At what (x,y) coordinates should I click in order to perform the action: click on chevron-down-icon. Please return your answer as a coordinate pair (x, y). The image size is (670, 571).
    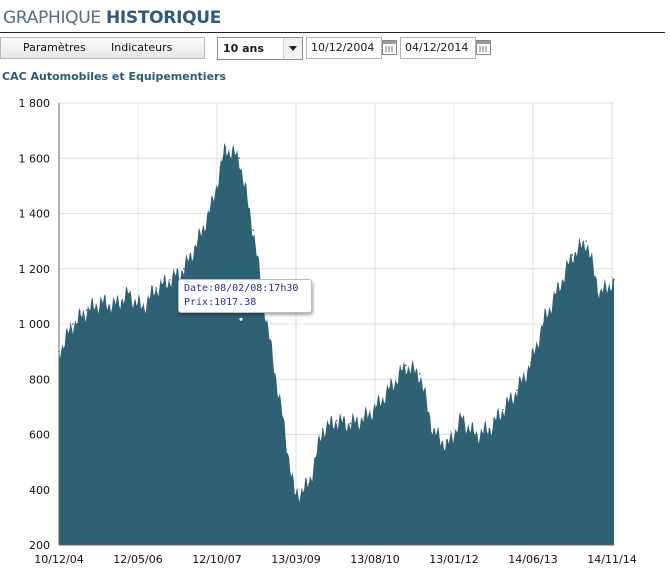
    Looking at the image, I should click on (292, 48).